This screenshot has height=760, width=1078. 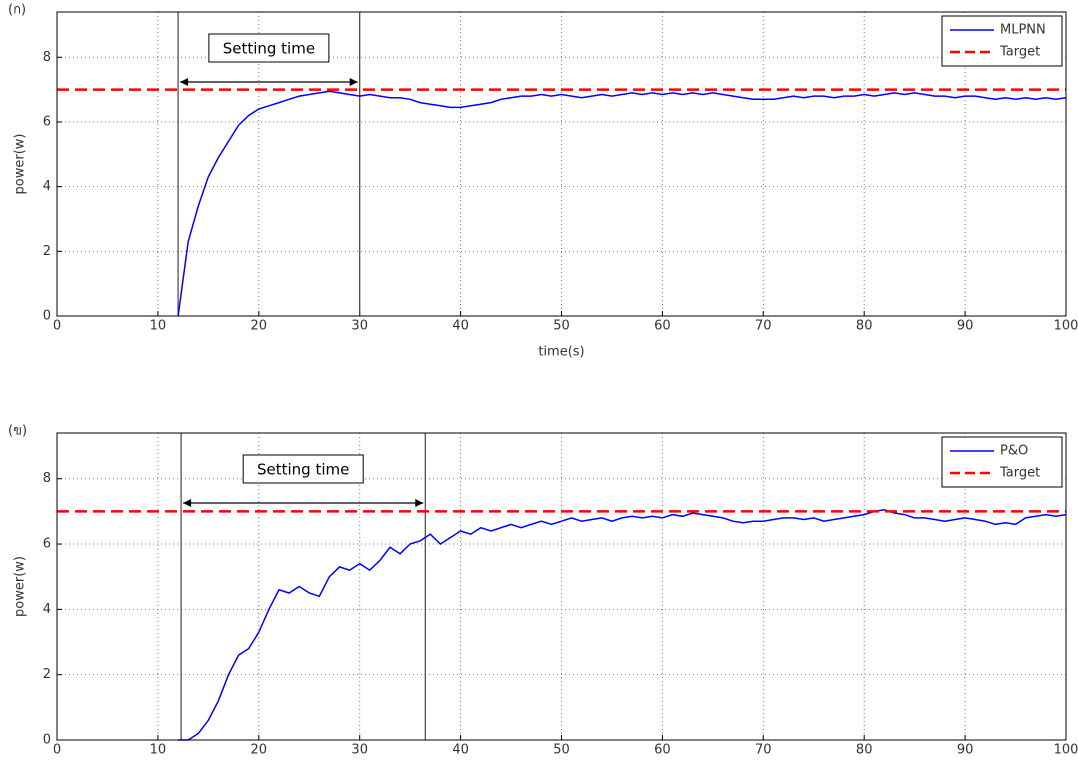 I want to click on panel-label: (ก), so click(x=17, y=10).